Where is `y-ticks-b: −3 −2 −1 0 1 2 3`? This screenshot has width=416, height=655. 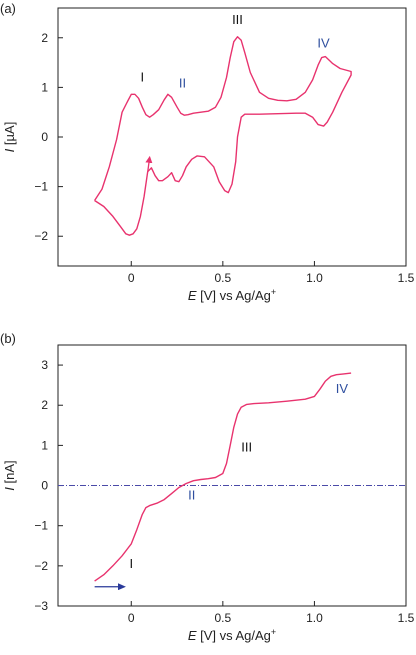
y-ticks-b: −3 −2 −1 0 1 2 3 is located at coordinates (48, 485).